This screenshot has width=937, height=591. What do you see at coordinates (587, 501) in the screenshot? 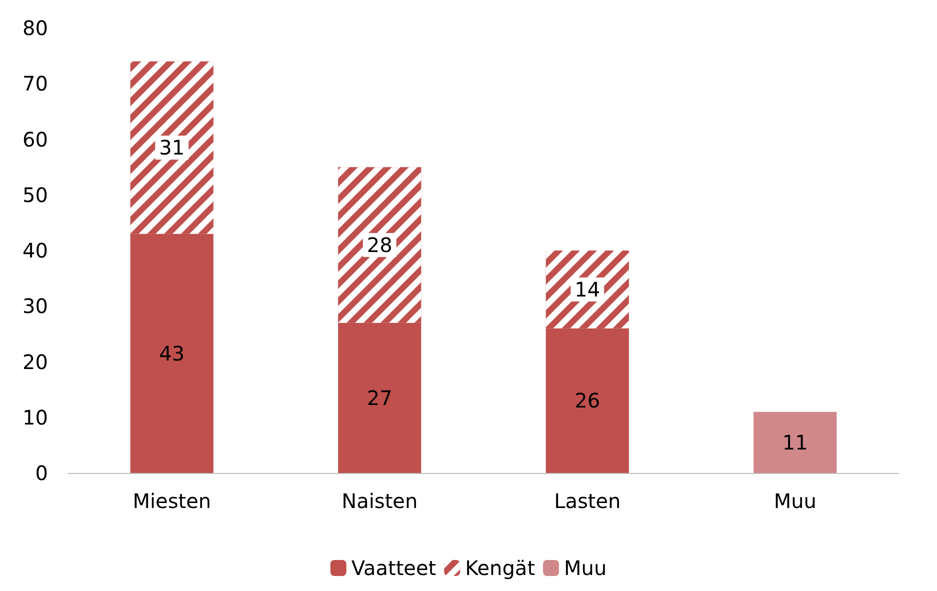
I see `x-tick-label: Lasten` at bounding box center [587, 501].